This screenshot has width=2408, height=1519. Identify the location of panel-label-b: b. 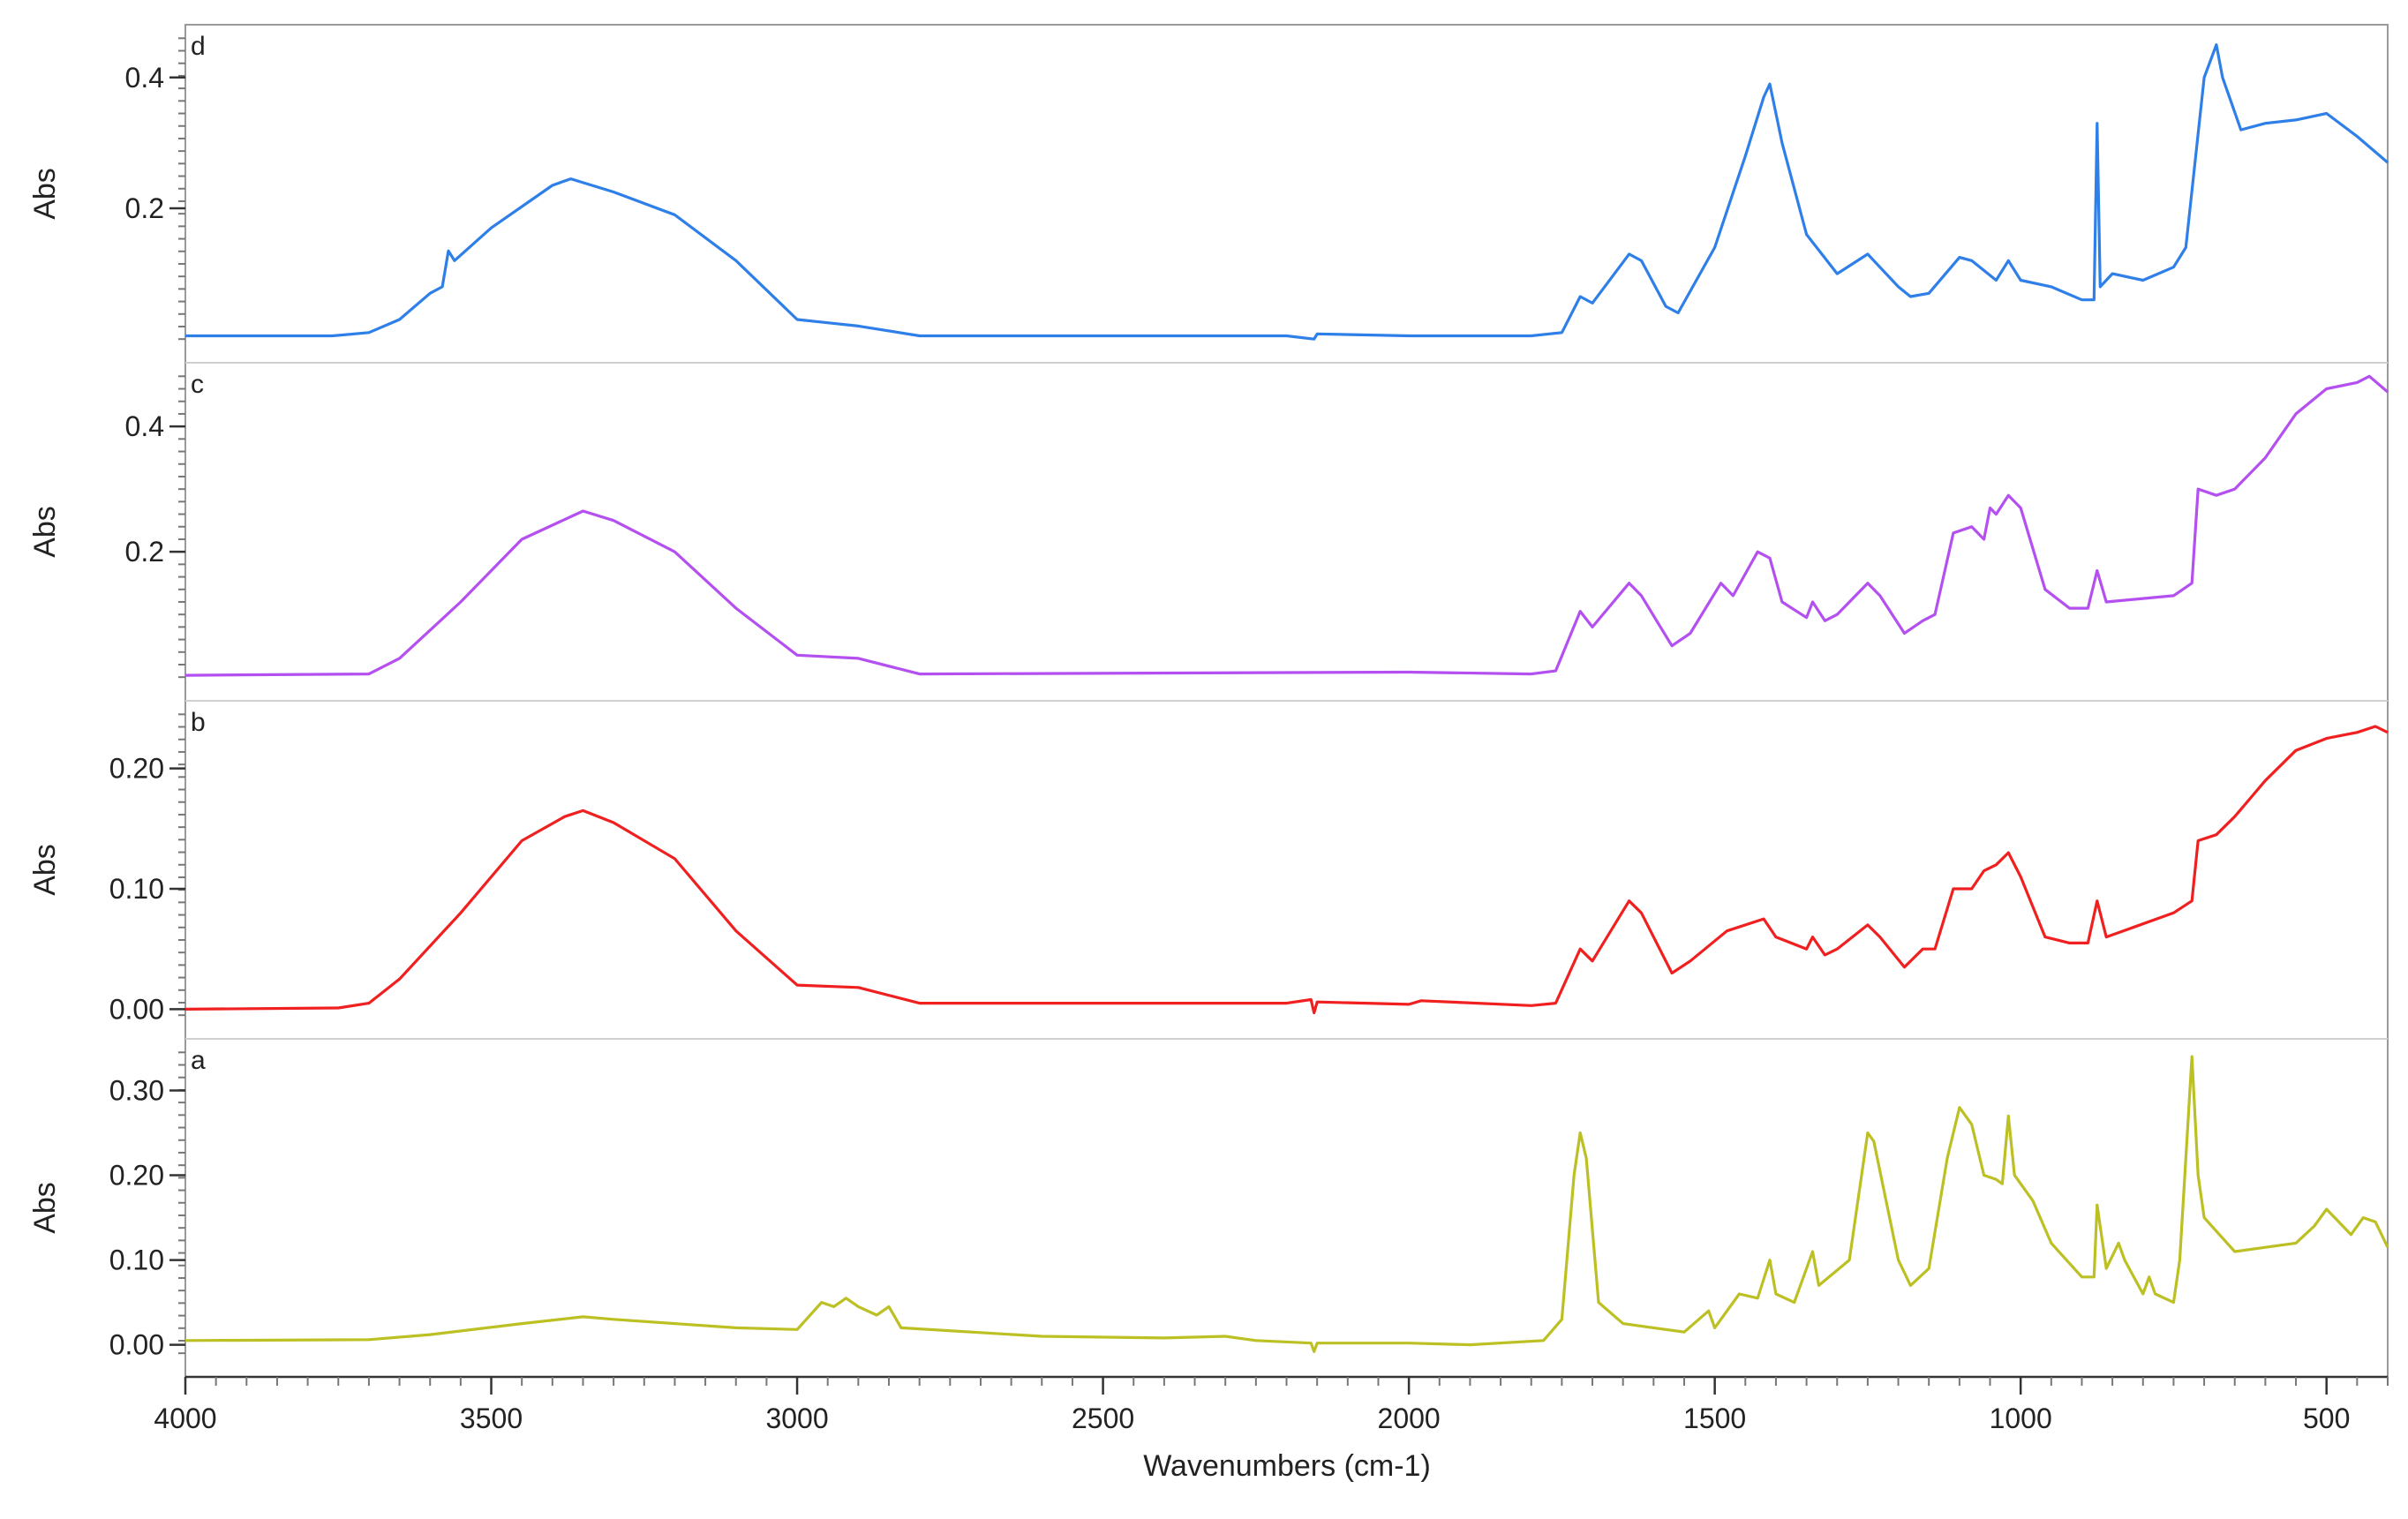
(198, 723).